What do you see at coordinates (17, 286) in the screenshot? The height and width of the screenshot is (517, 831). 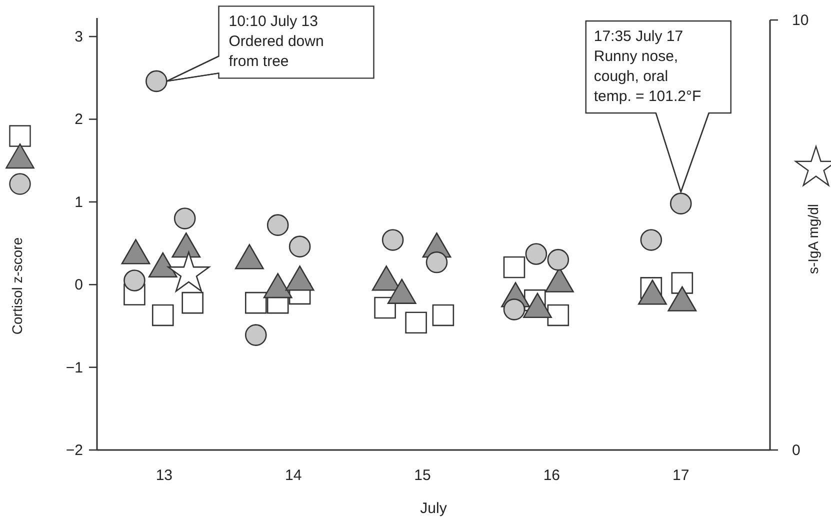 I see `y-axis-title: Cortisol z-score` at bounding box center [17, 286].